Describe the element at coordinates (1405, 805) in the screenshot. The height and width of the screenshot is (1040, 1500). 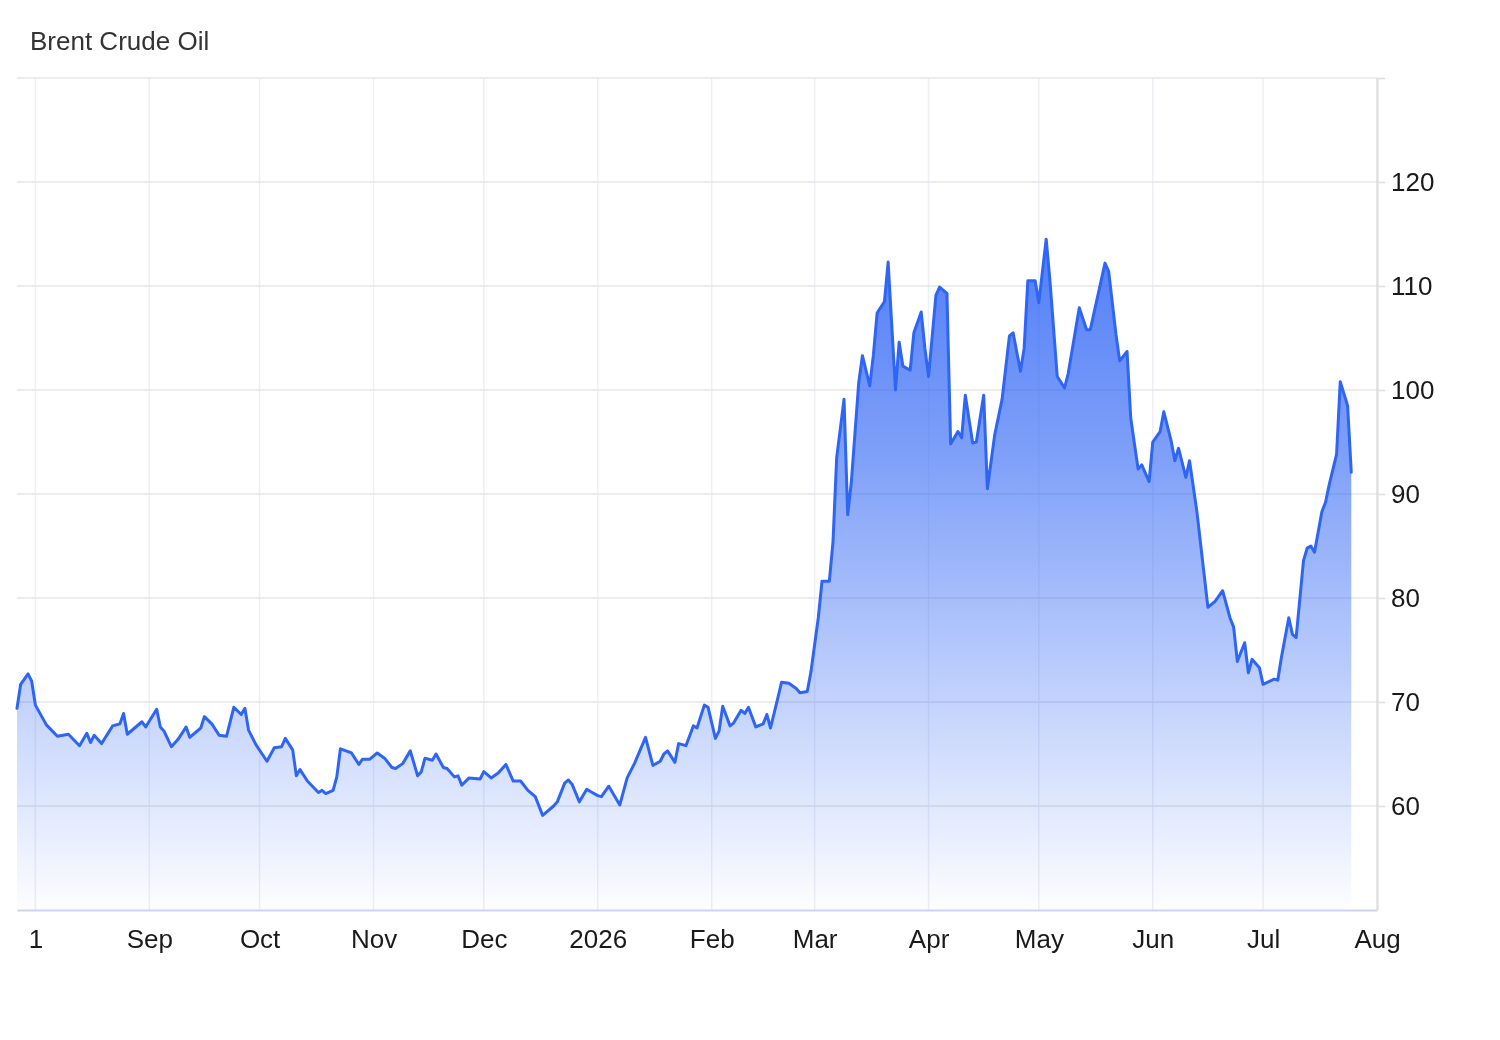
I see `y-tick-label: 60` at that location.